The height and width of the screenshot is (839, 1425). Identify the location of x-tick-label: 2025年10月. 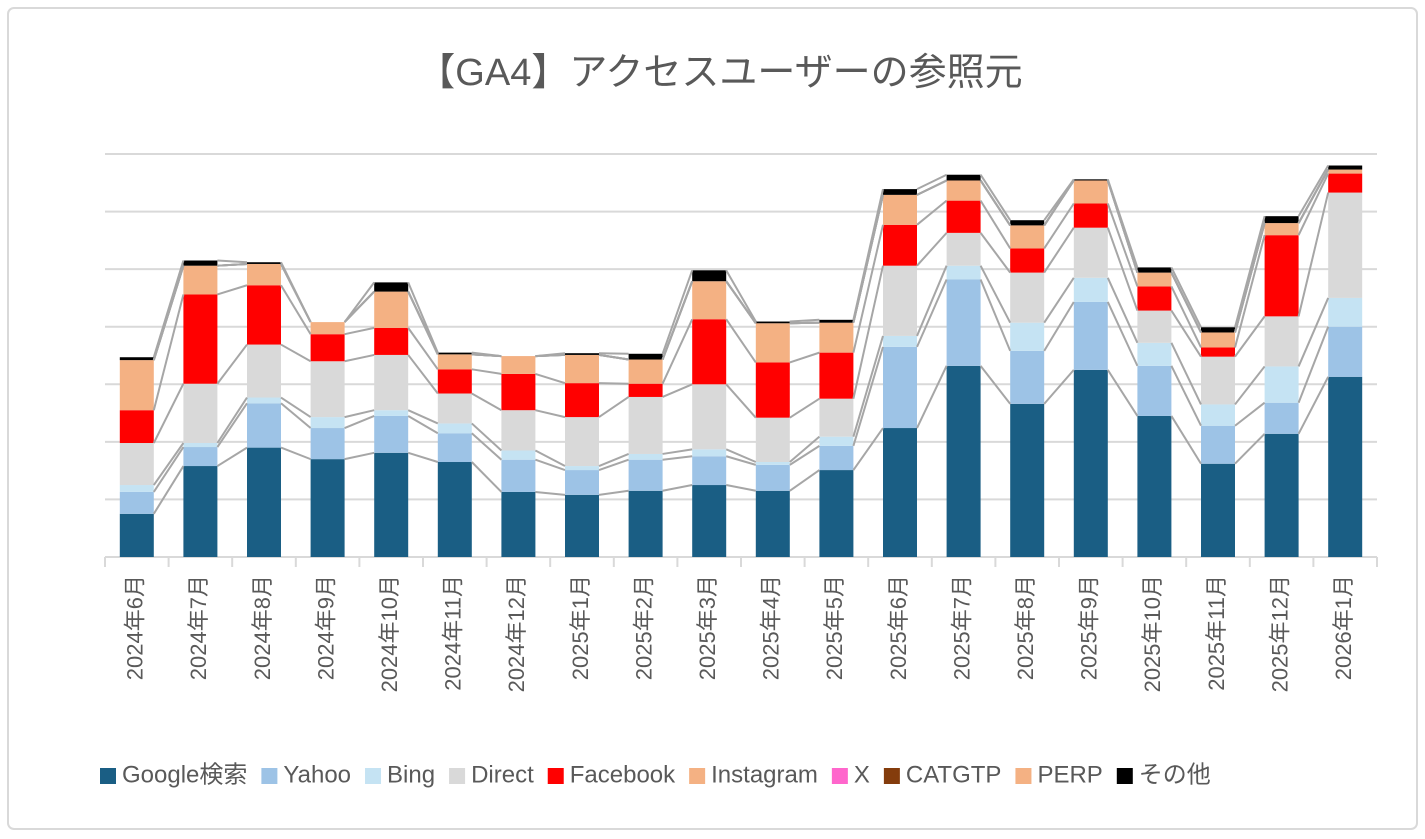
(1152, 633).